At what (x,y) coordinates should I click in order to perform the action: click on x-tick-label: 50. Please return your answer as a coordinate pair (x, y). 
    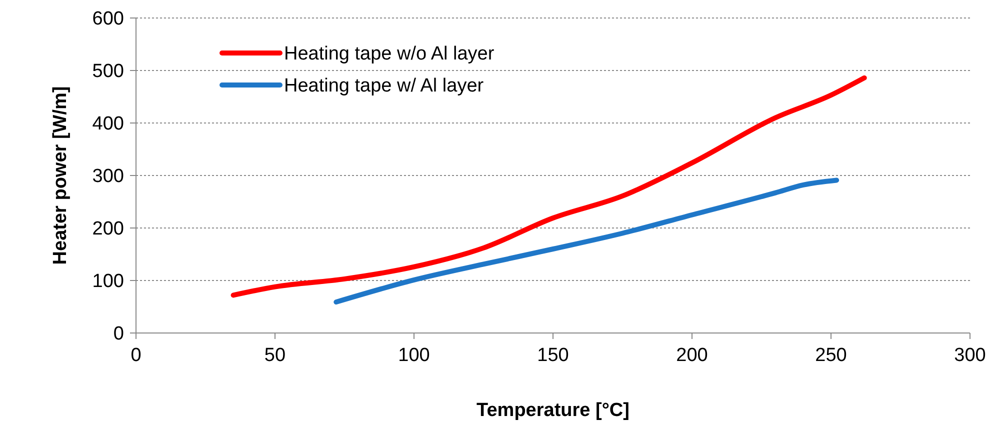
    Looking at the image, I should click on (275, 355).